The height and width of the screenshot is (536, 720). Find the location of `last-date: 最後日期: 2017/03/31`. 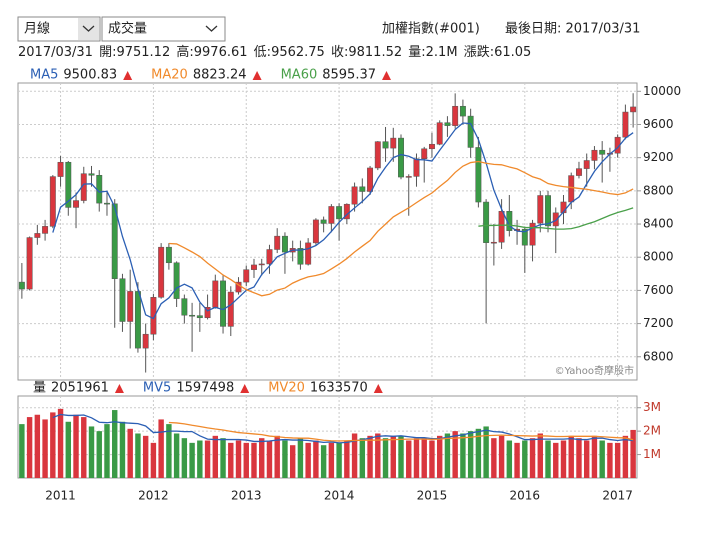

last-date: 最後日期: 2017/03/31 is located at coordinates (572, 29).